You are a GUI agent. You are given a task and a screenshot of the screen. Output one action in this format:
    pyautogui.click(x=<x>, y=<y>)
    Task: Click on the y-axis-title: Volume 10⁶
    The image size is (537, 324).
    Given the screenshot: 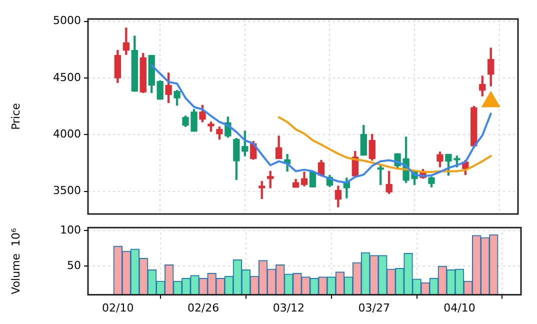 What is the action you would take?
    pyautogui.click(x=15, y=260)
    